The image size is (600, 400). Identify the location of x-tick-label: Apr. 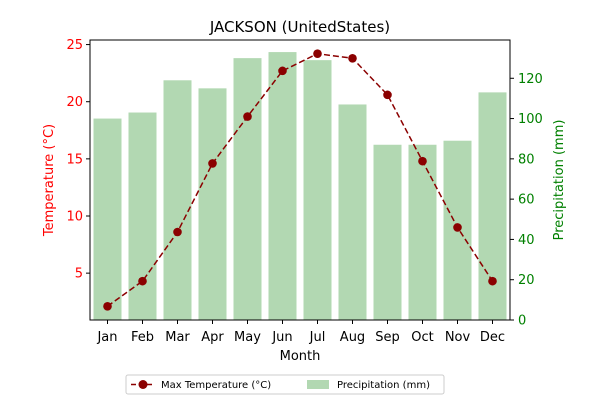
(212, 337).